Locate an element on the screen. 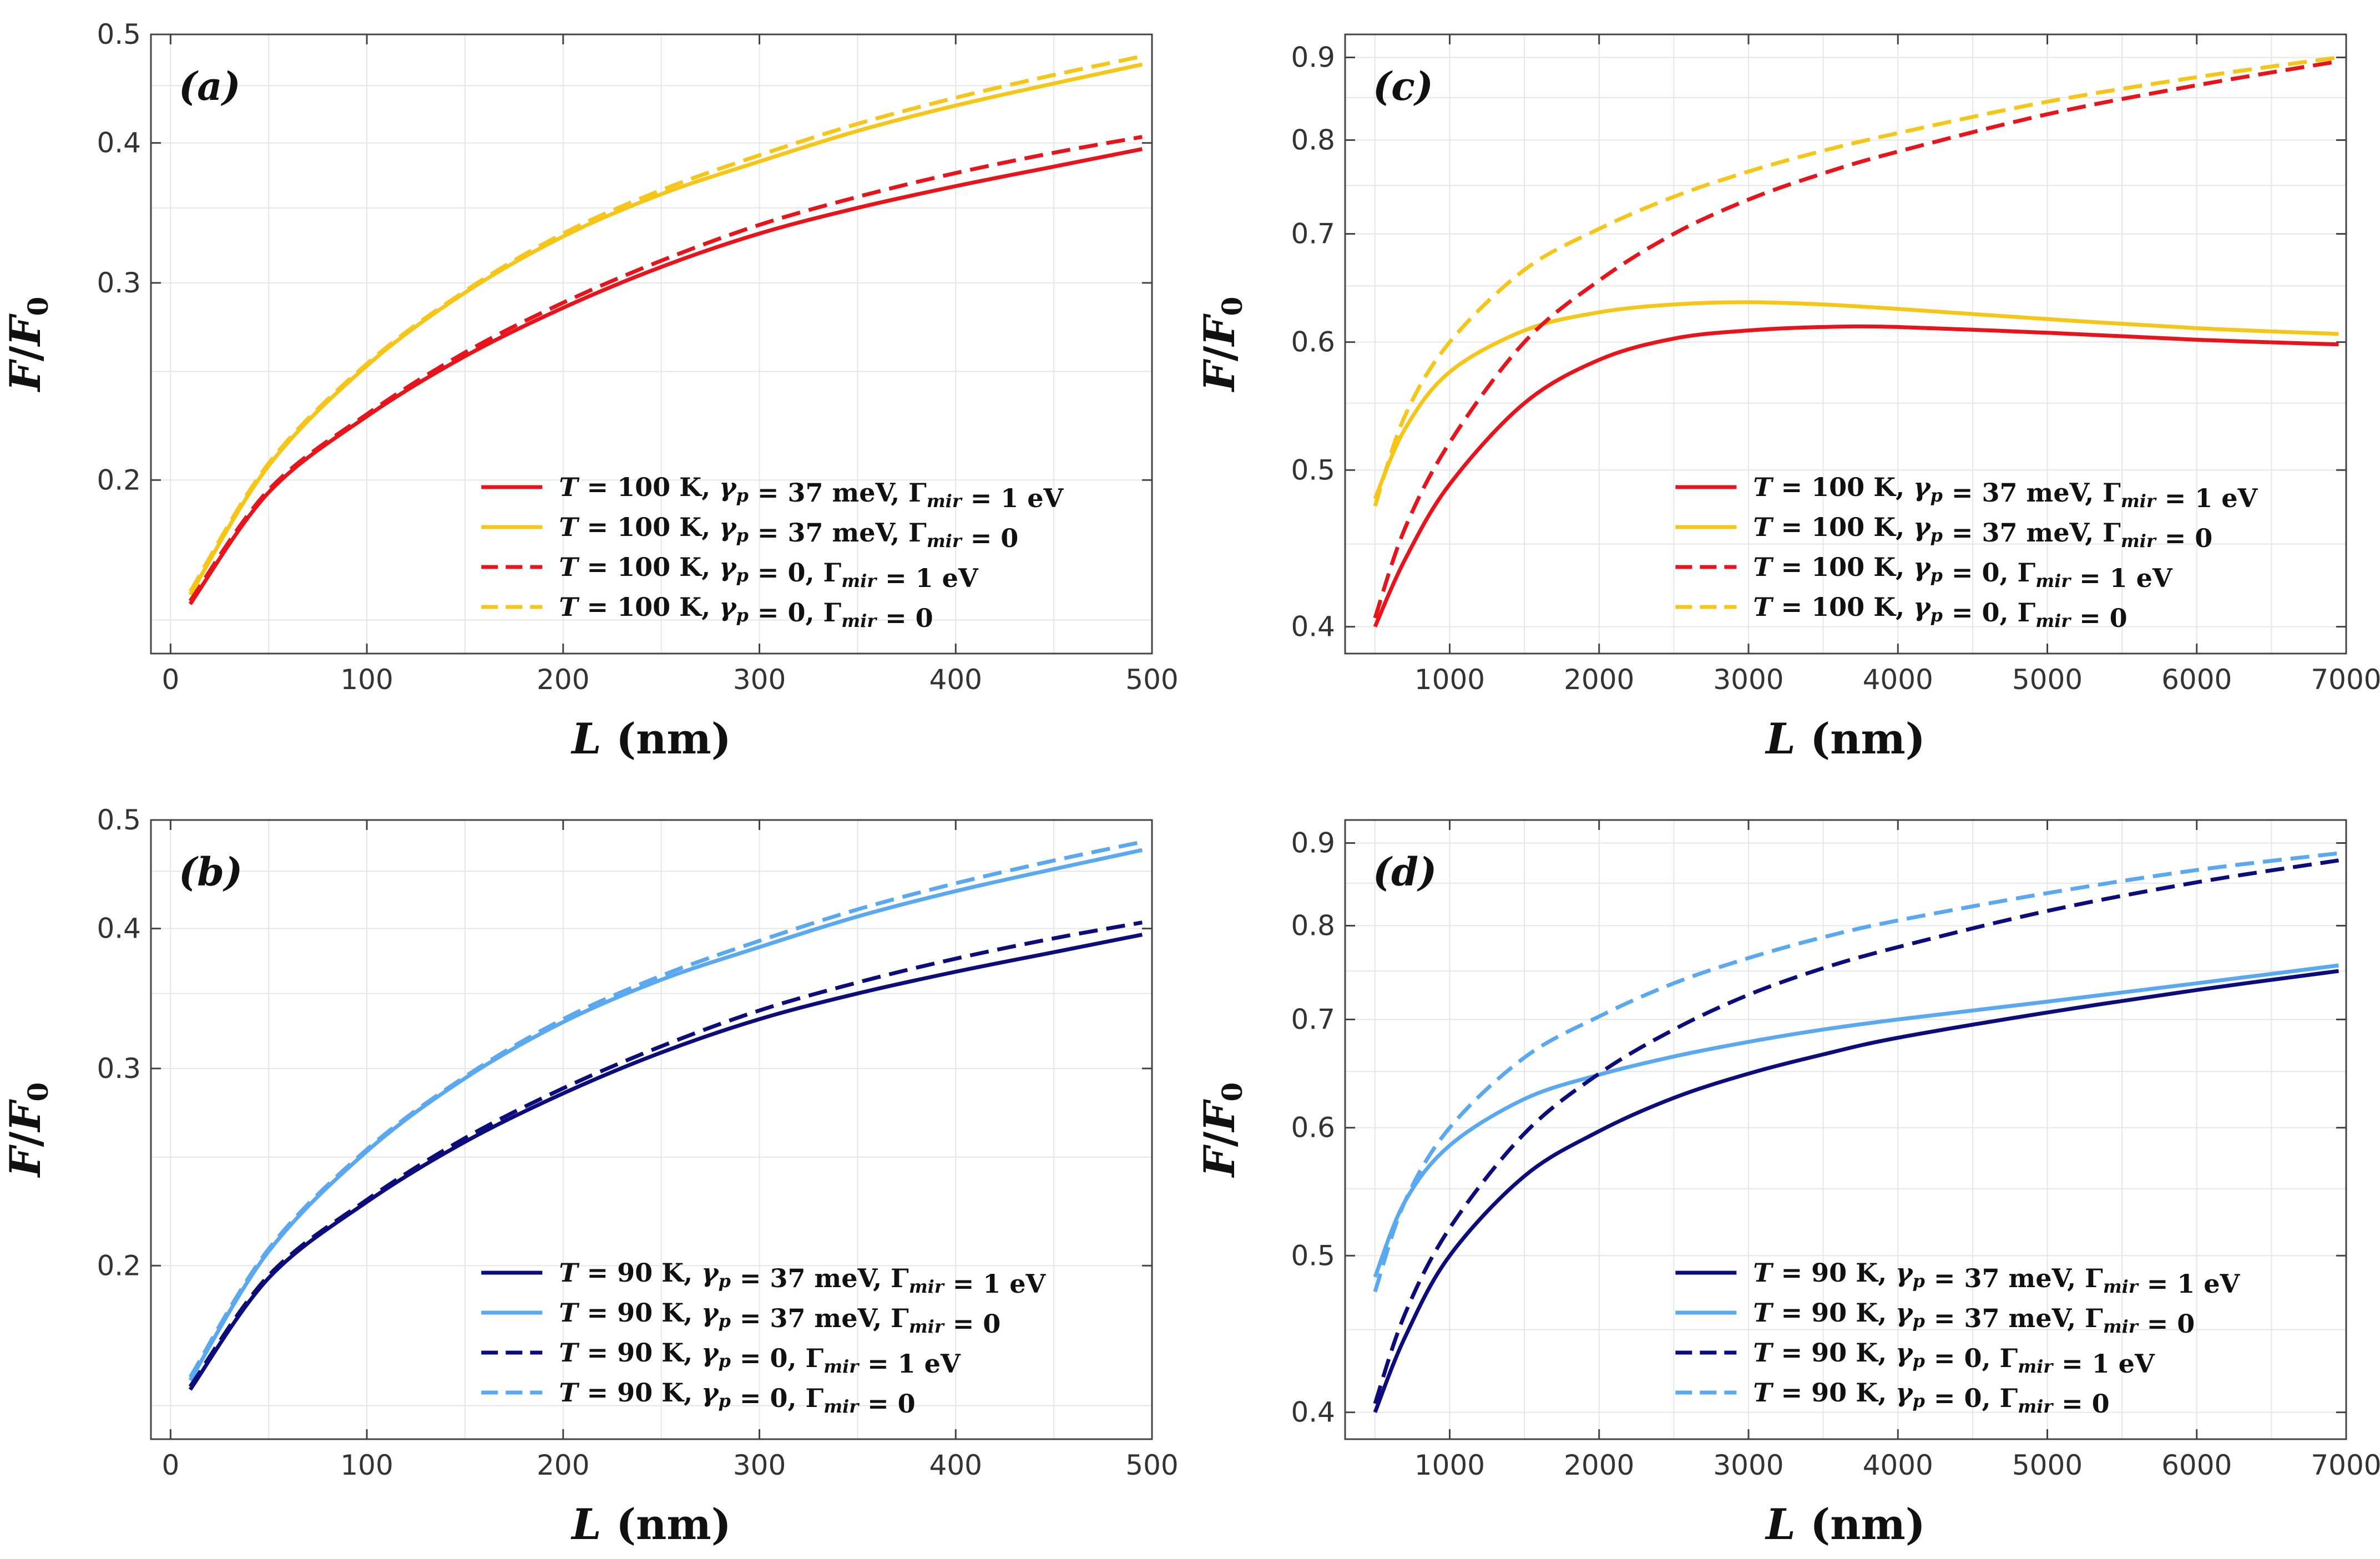 The image size is (2380, 1559). x-tick-label: 2000 is located at coordinates (1599, 680).